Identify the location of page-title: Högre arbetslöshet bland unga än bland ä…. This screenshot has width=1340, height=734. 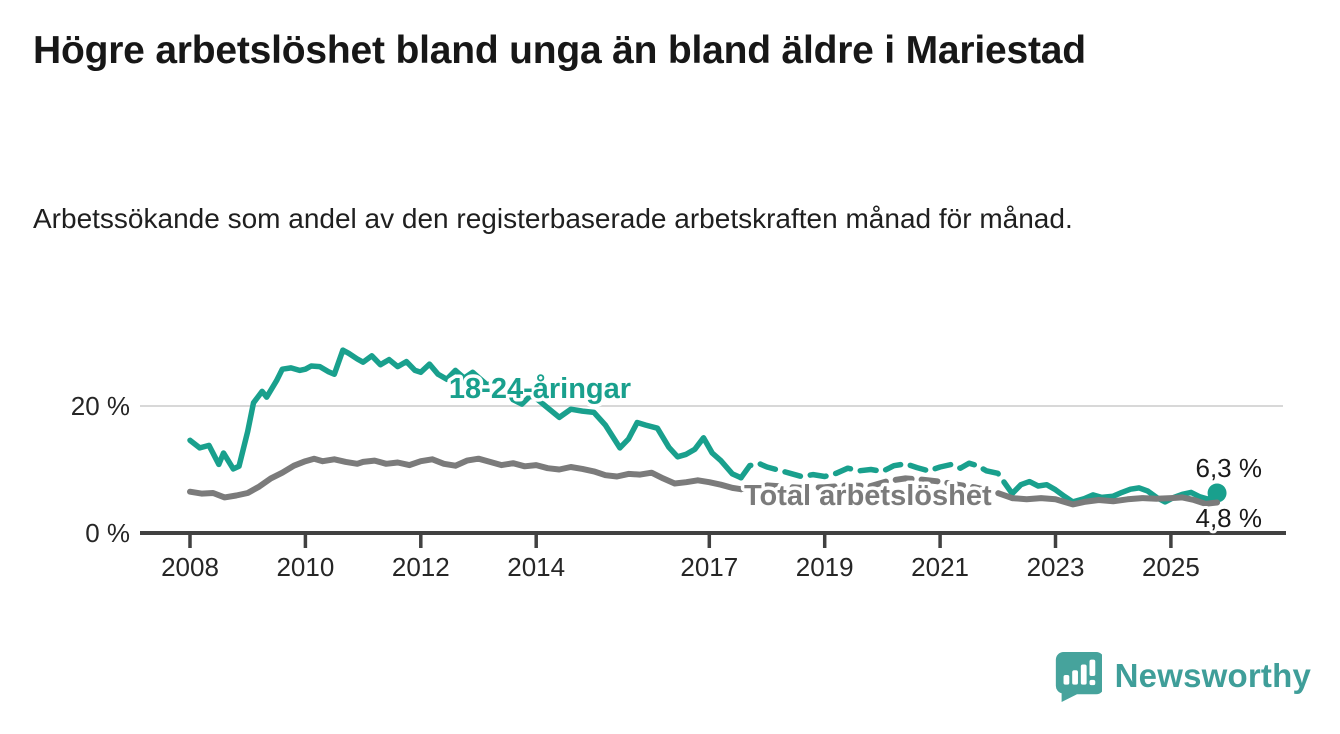
(559, 50).